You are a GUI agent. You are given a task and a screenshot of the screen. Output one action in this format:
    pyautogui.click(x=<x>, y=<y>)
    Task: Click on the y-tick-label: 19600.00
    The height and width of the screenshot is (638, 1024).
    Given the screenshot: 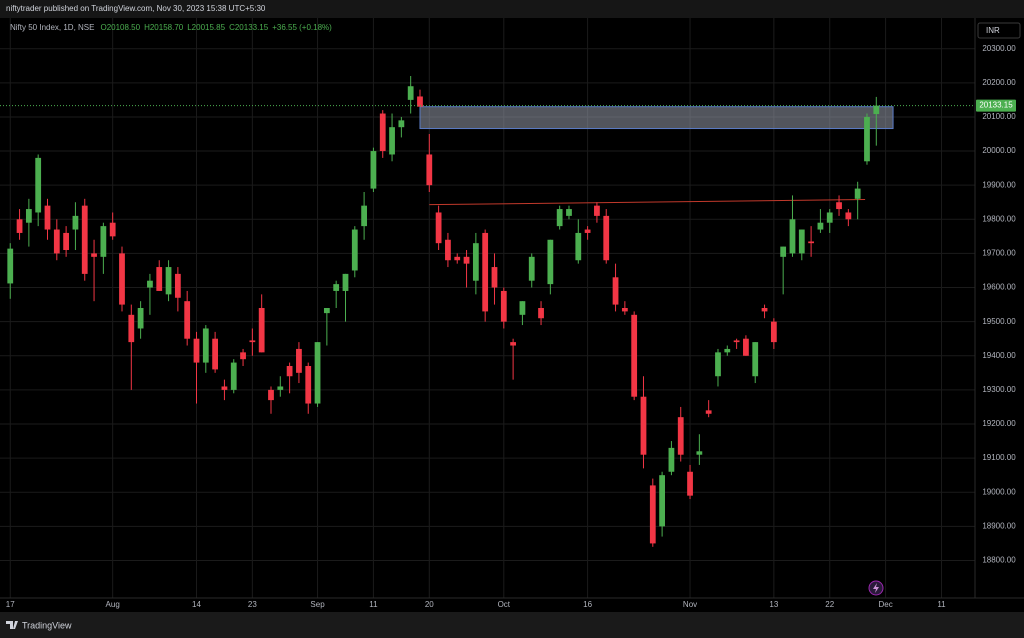 What is the action you would take?
    pyautogui.click(x=999, y=287)
    